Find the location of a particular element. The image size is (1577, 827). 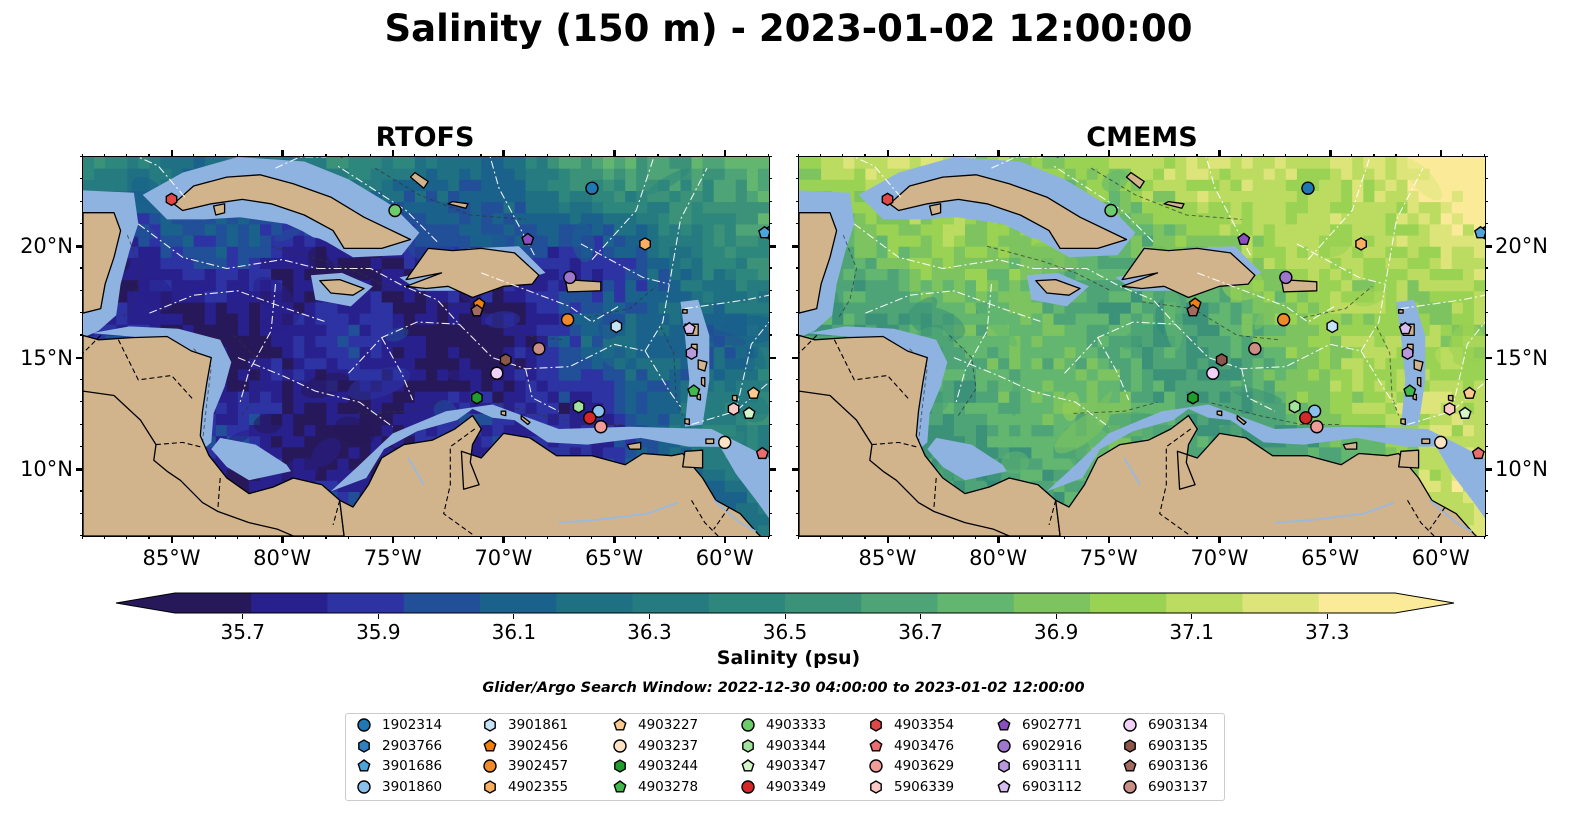

colorbar-bar is located at coordinates (785, 603).